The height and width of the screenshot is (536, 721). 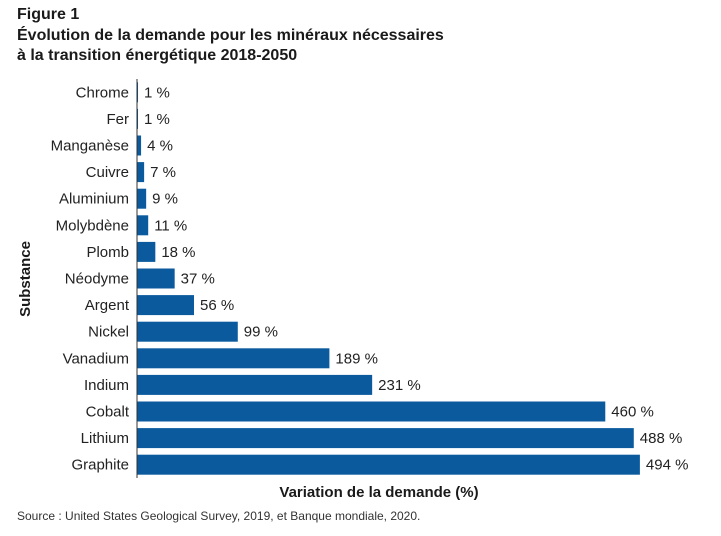 What do you see at coordinates (356, 358) in the screenshot?
I see `data-label: 189 %` at bounding box center [356, 358].